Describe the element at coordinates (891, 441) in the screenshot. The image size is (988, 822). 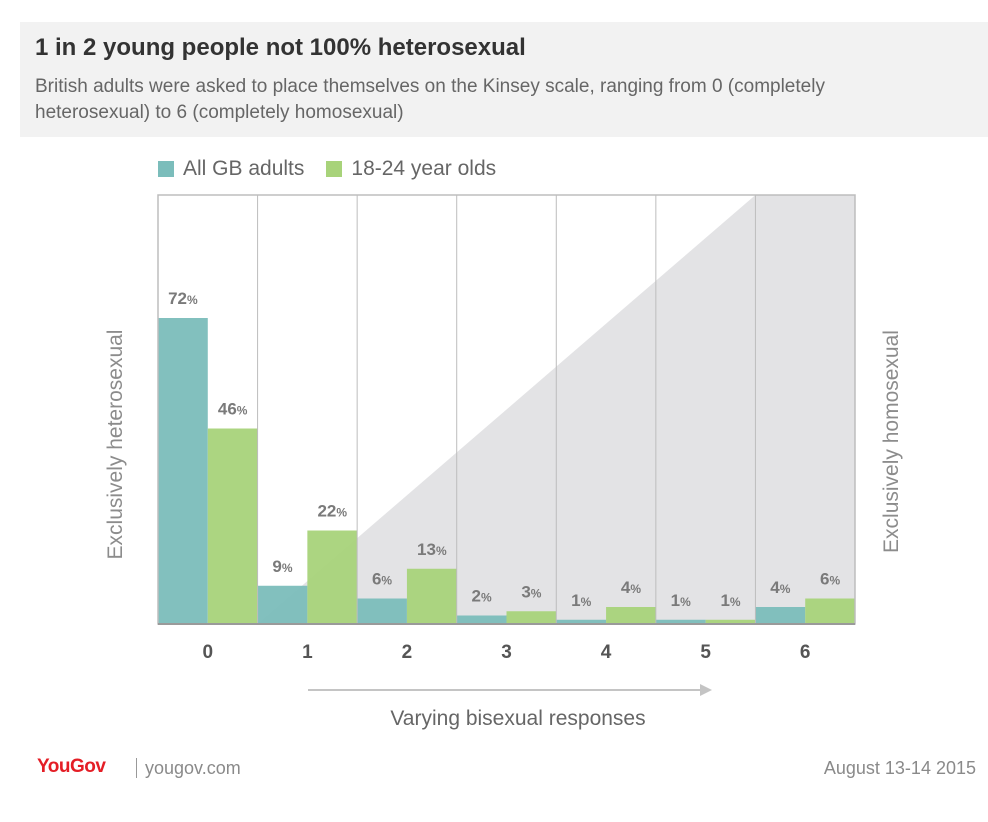
I see `y-label-right: Exclusively homosexual` at that location.